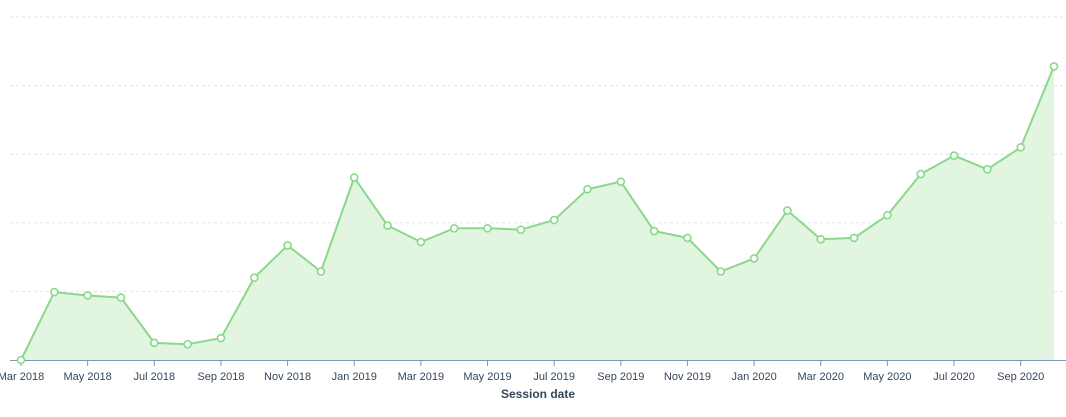 The image size is (1066, 417). I want to click on x-tick-label: Jul 2020, so click(954, 377).